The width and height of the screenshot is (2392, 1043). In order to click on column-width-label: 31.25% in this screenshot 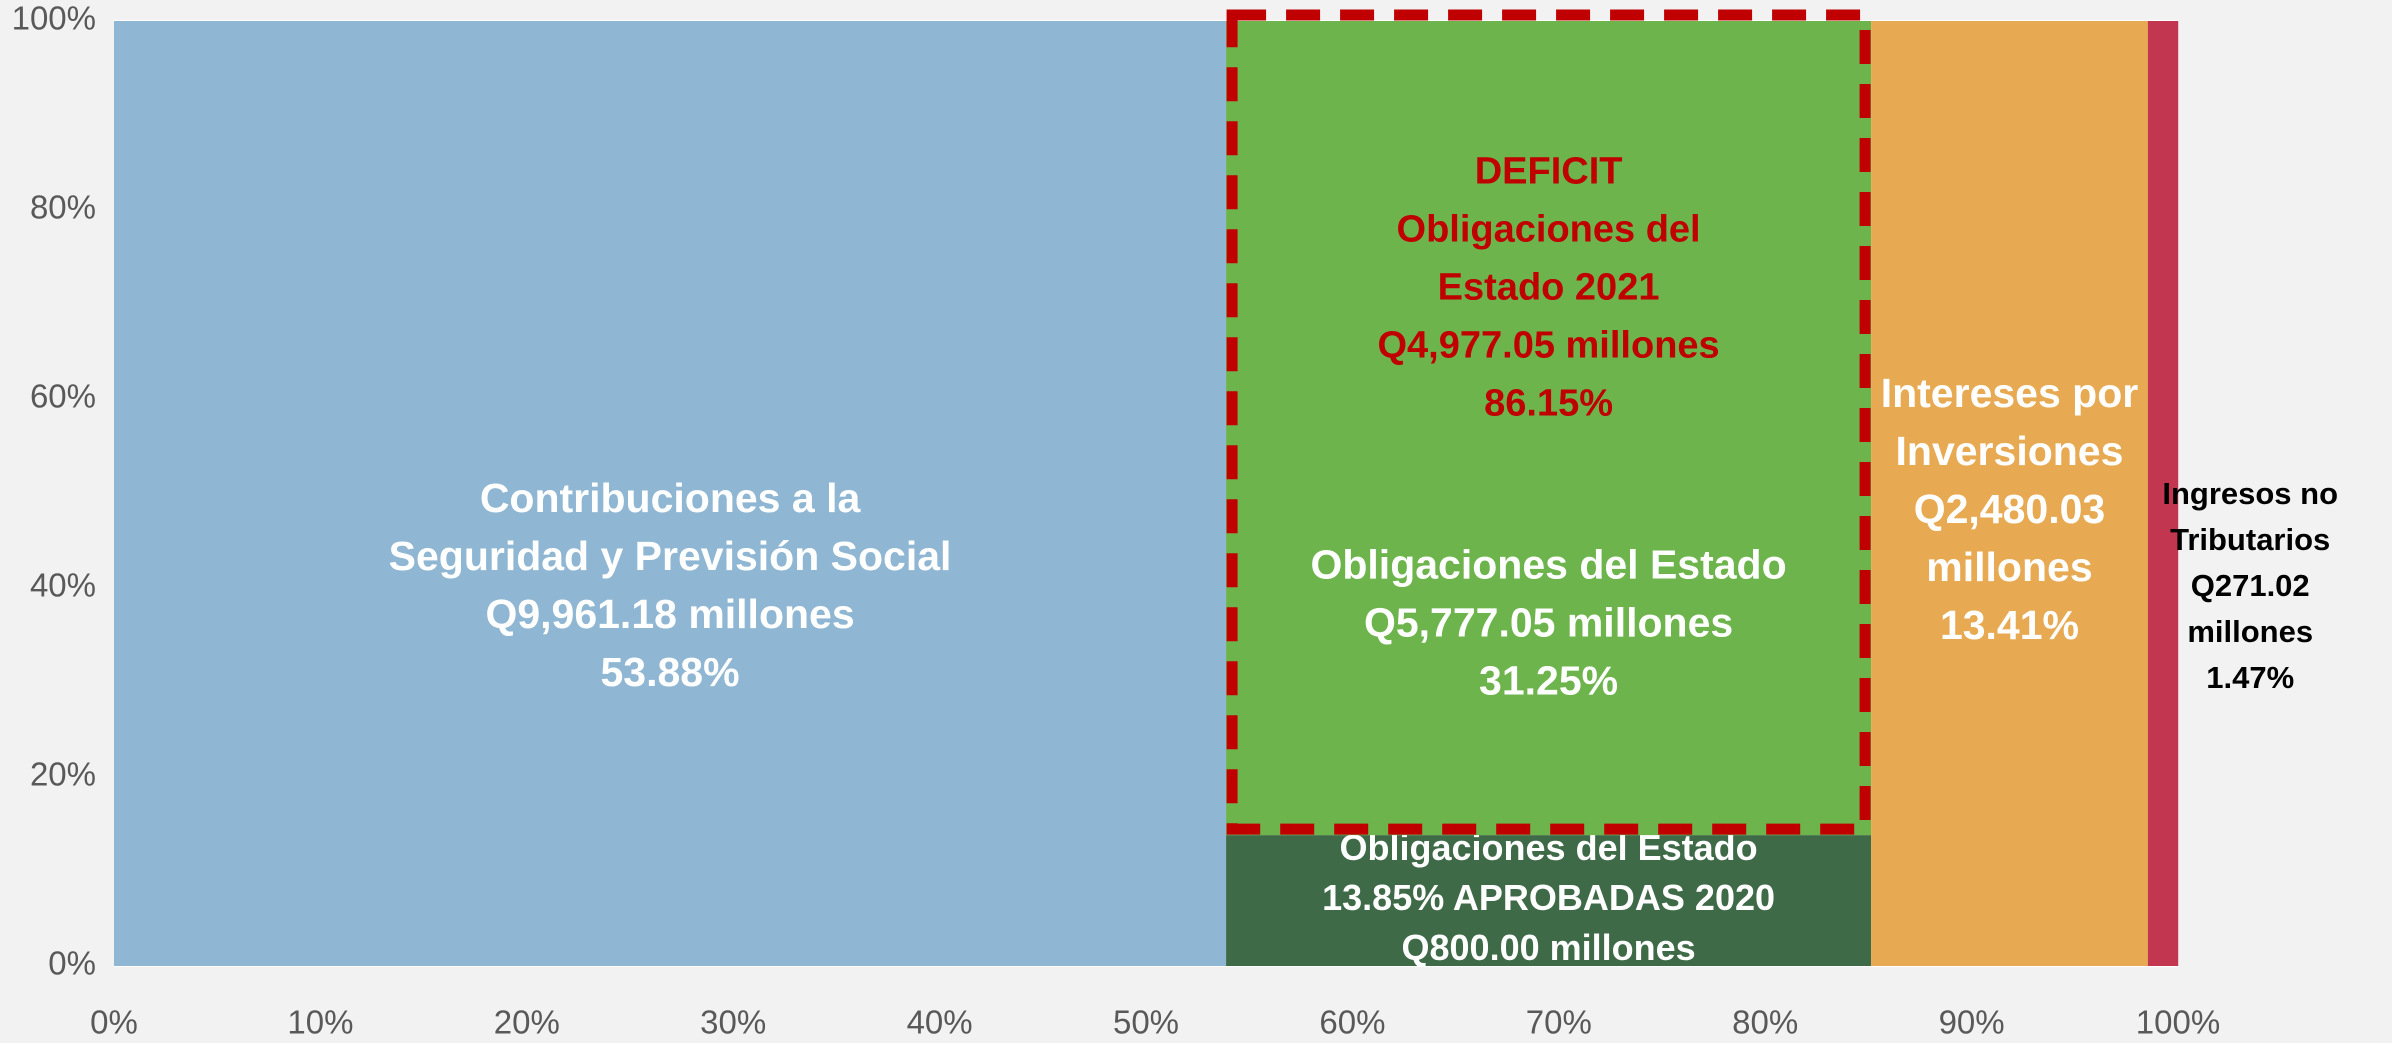, I will do `click(1548, 681)`.